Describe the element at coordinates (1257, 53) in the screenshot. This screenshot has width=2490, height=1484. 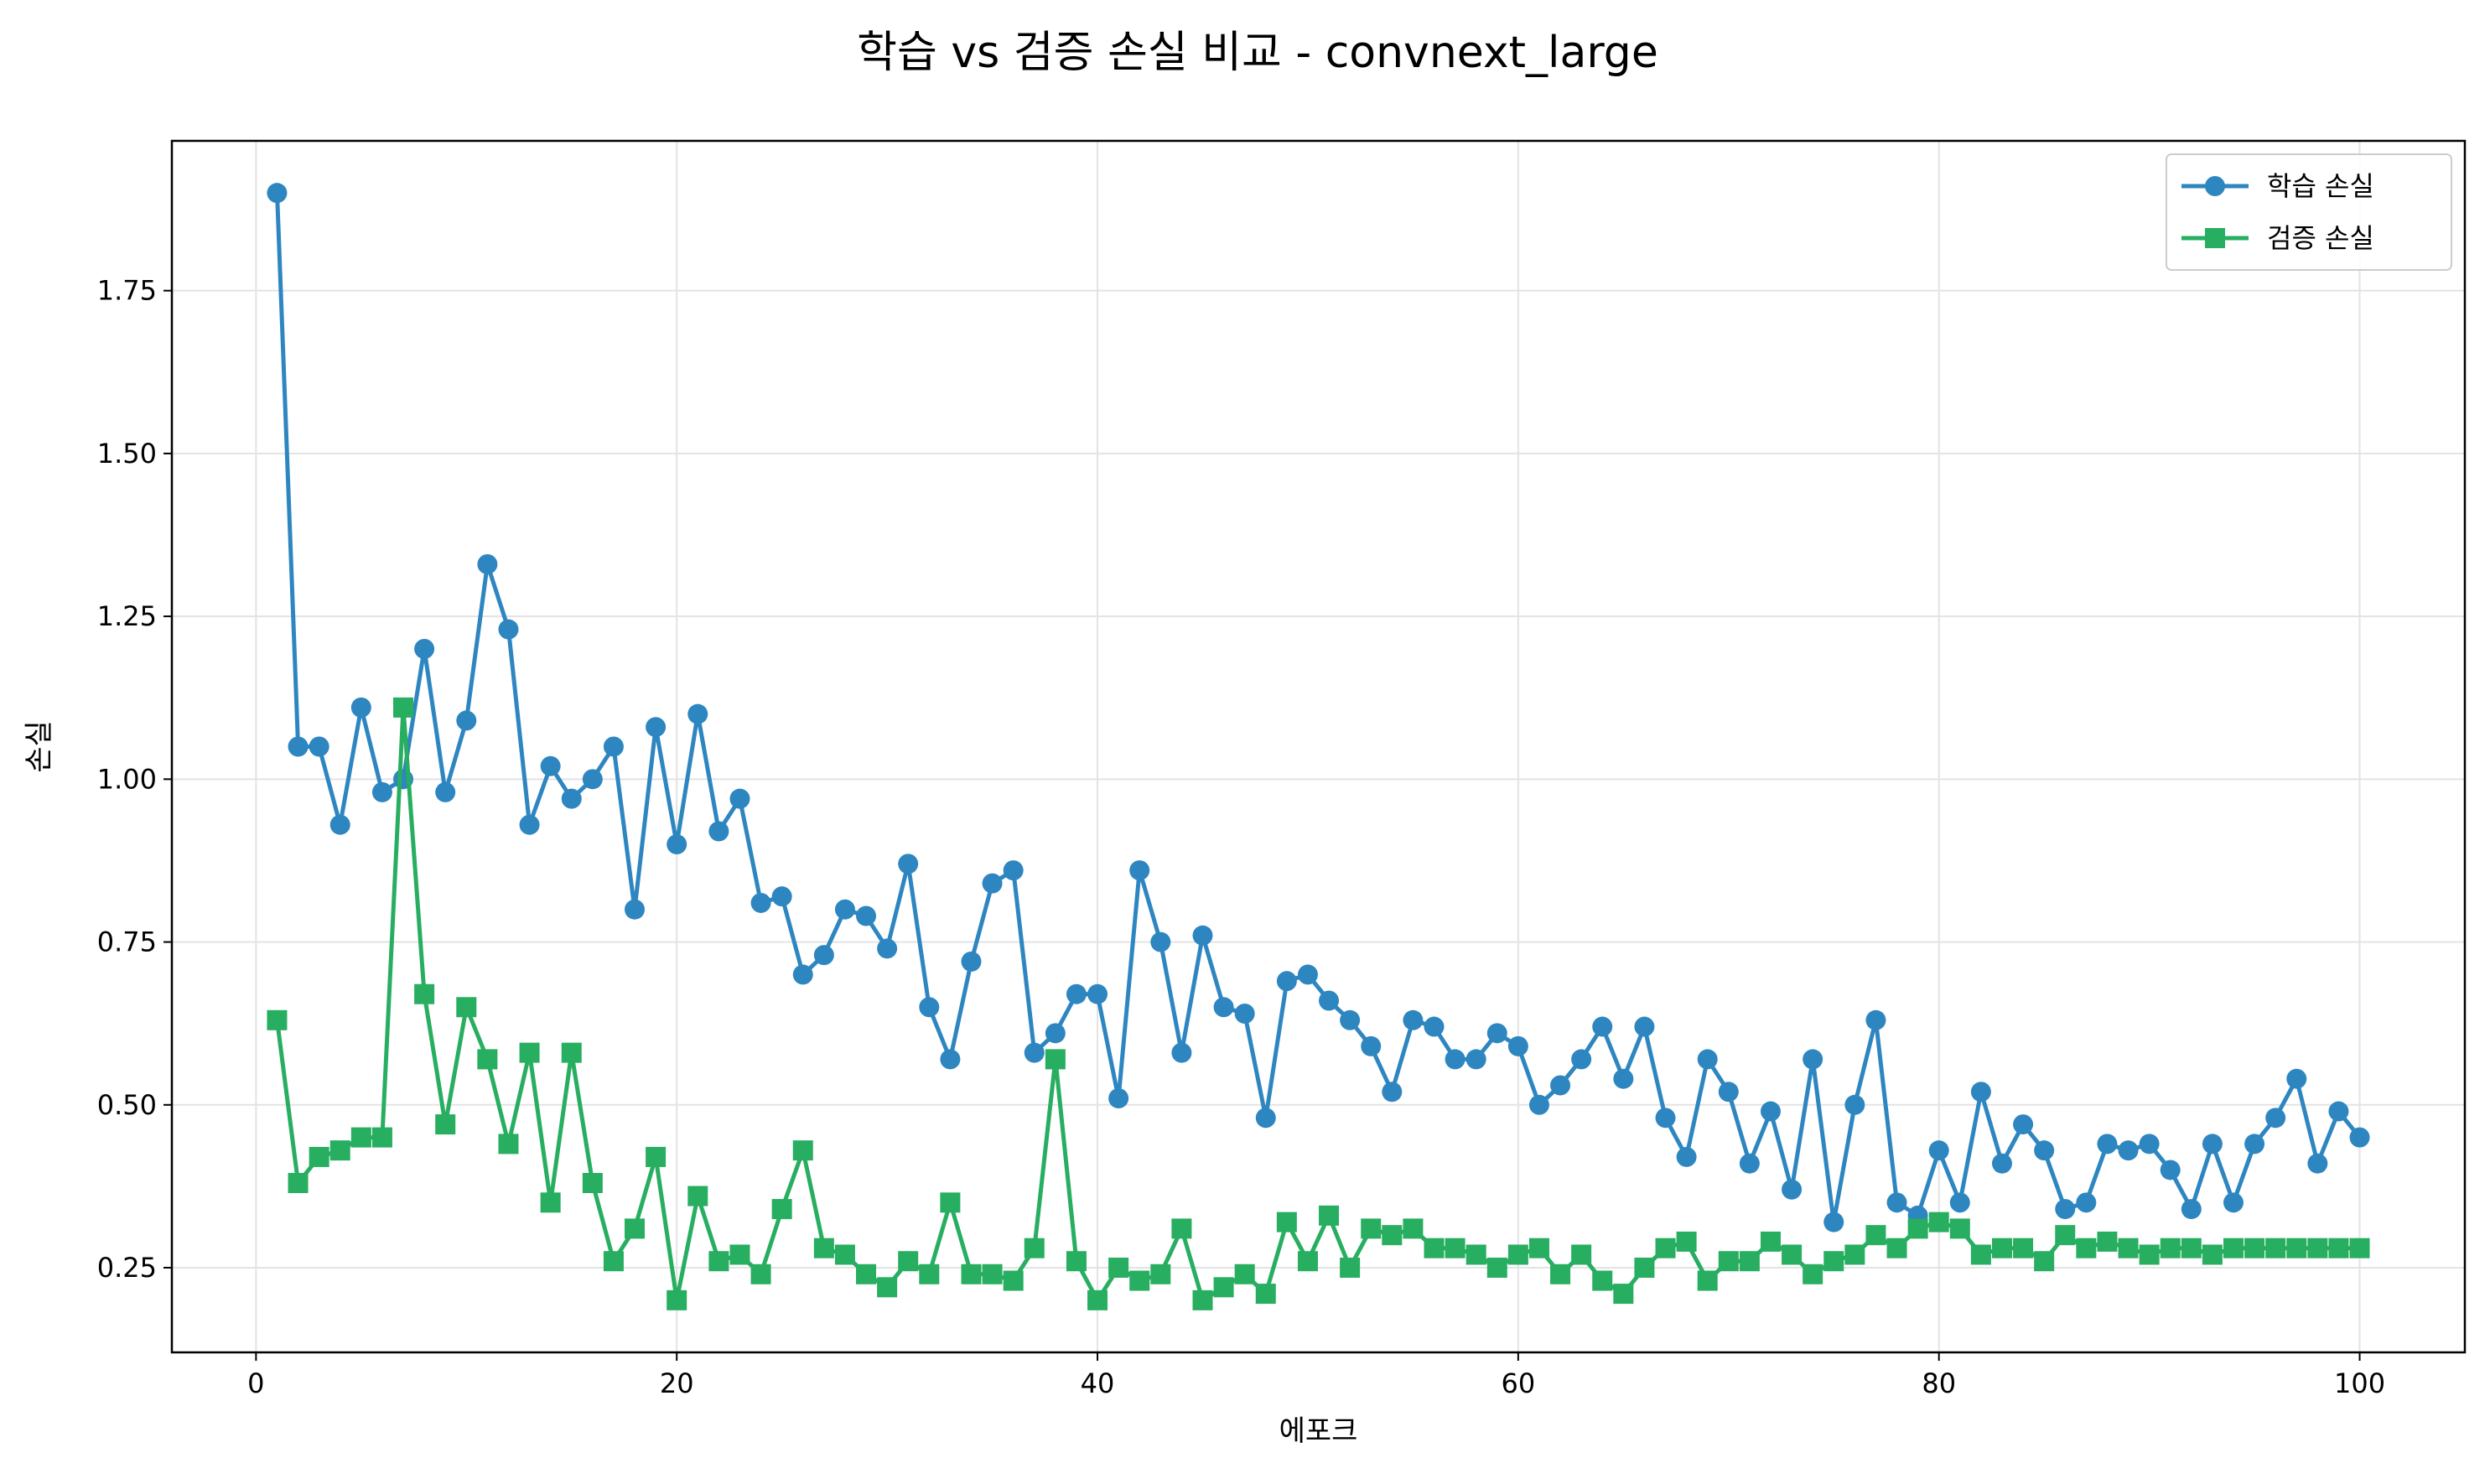
I see `chart-title: 학습 vs 검증 손실 비교 - convnext_large` at that location.